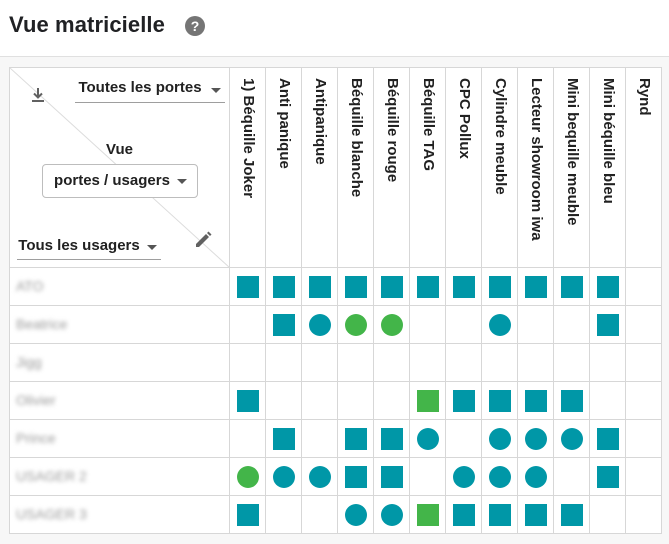 The image size is (669, 544). What do you see at coordinates (119, 324) in the screenshot?
I see `user-row-header: Beatrice` at bounding box center [119, 324].